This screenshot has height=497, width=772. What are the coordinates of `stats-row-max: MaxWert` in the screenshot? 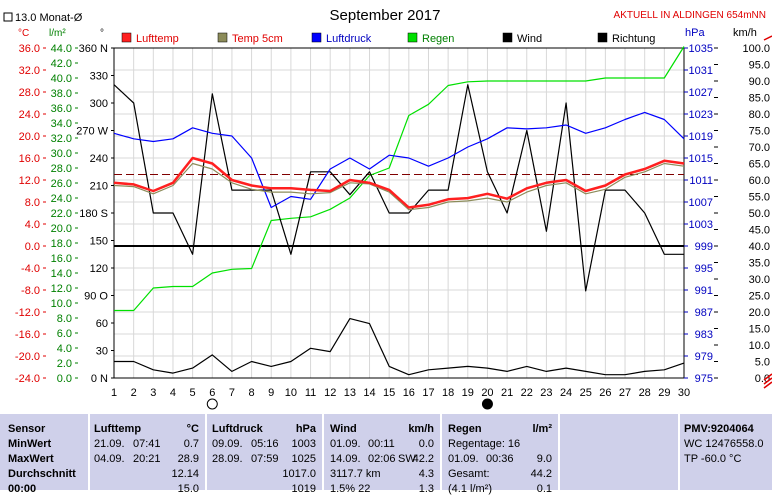 It's located at (31, 459).